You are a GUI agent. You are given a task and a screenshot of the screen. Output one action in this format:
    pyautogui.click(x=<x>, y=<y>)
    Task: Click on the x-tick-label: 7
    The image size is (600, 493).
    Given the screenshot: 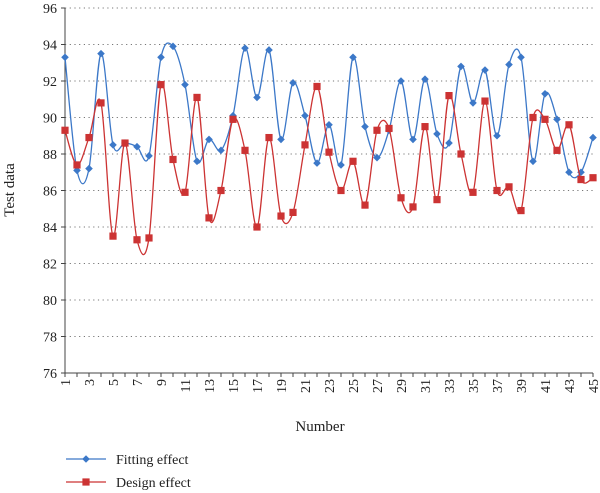 What is the action you would take?
    pyautogui.click(x=138, y=382)
    